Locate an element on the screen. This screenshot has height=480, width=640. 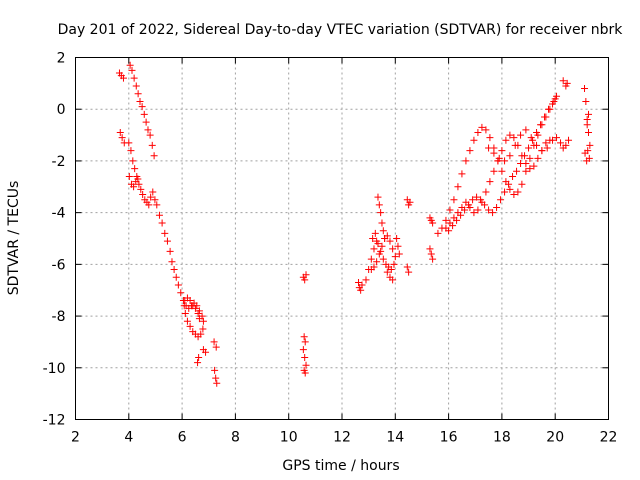
x-tick-label: 22 is located at coordinates (609, 438).